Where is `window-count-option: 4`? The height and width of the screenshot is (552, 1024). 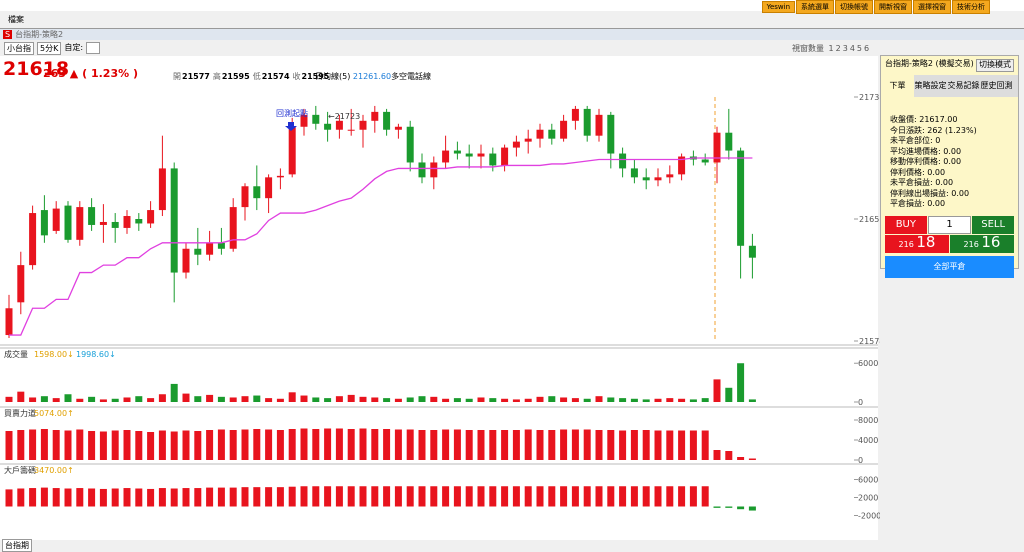 window-count-option: 4 is located at coordinates (852, 48).